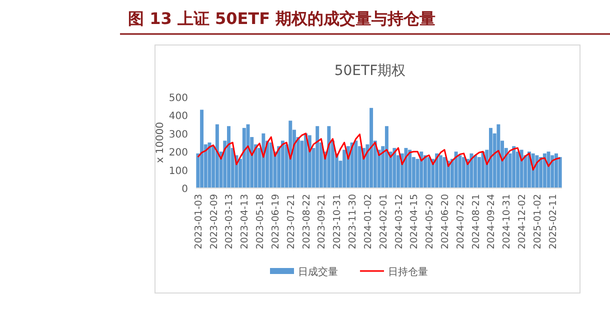  I want to click on x-tick-label: 2023-04-13, so click(245, 222).